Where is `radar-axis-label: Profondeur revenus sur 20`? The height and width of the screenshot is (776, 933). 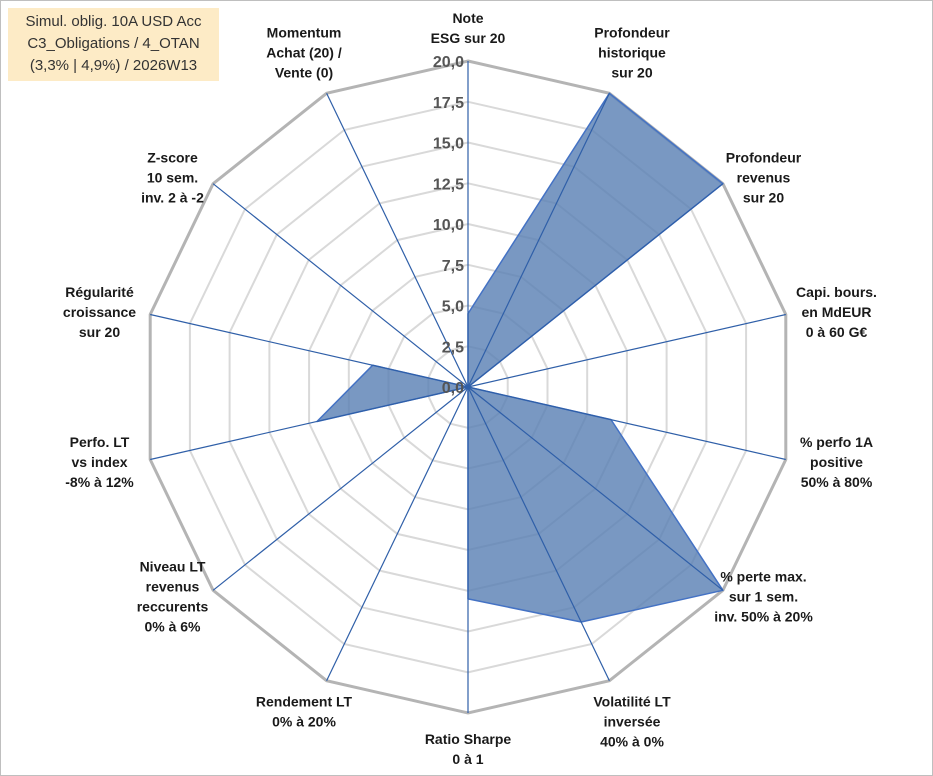
radar-axis-label: Profondeur revenus sur 20 is located at coordinates (764, 178).